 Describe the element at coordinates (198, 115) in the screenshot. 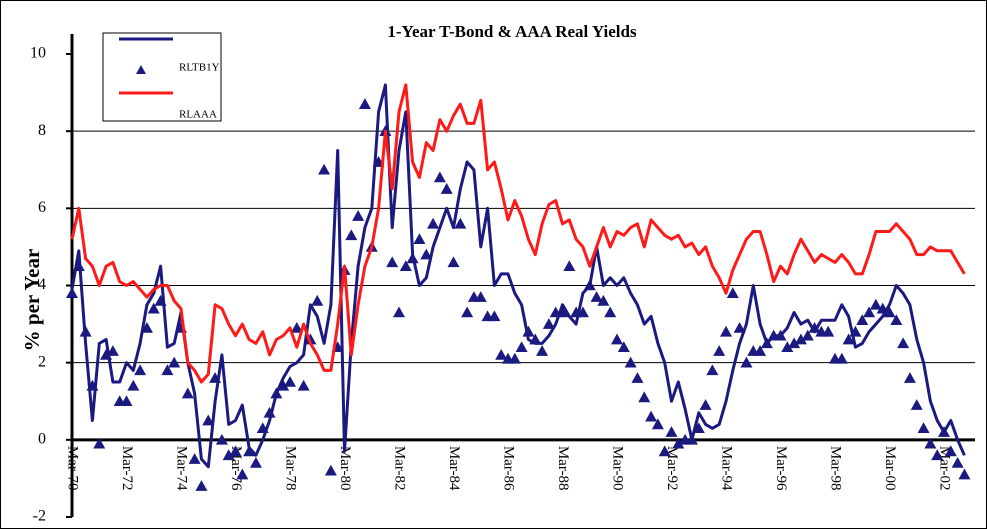

I see `legend-label: RLAAA` at that location.